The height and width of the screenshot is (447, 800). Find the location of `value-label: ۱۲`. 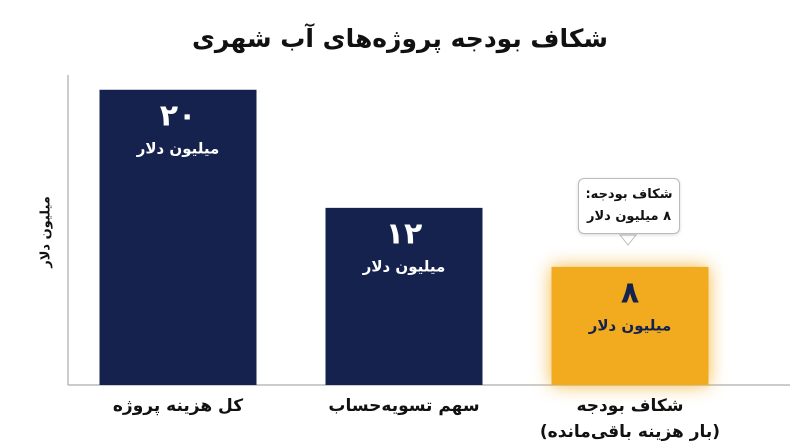

value-label: ۱۲ is located at coordinates (404, 233).